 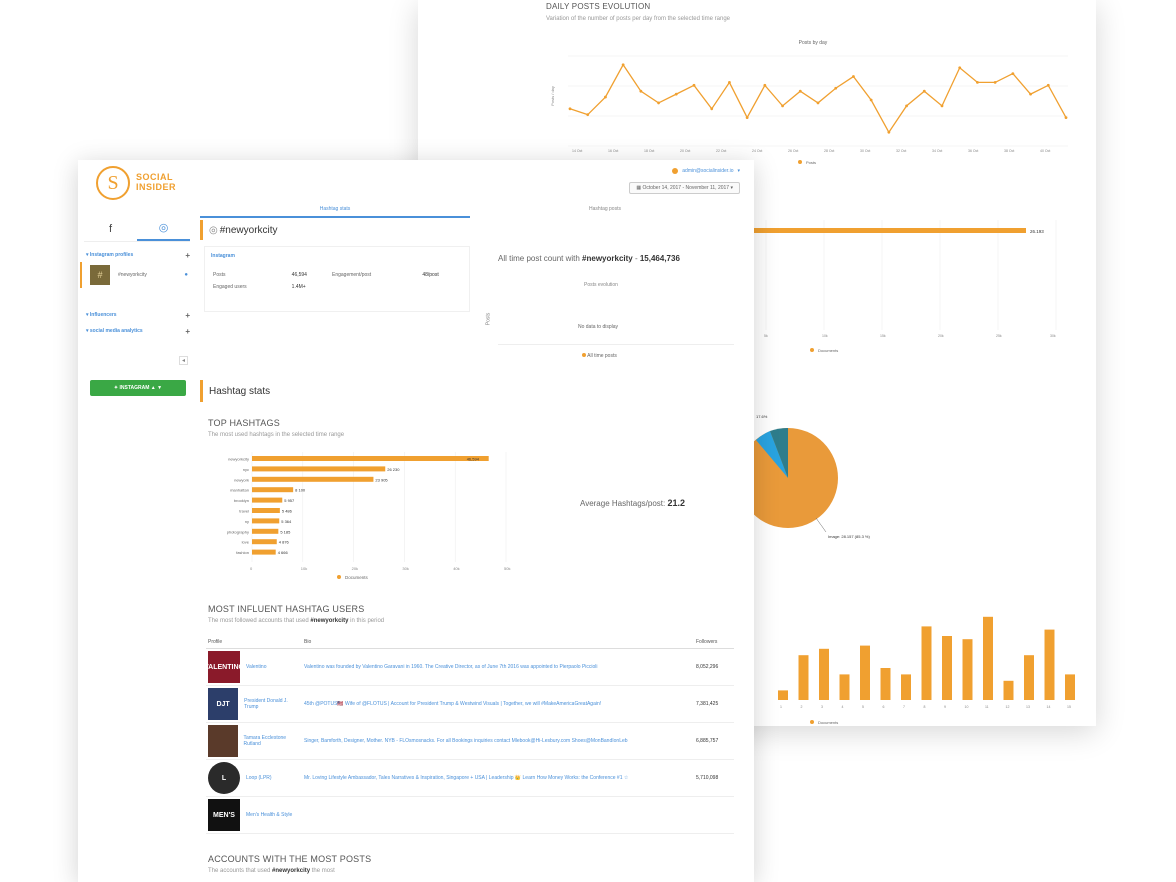 I want to click on column-x-tick: 2, so click(x=802, y=707).